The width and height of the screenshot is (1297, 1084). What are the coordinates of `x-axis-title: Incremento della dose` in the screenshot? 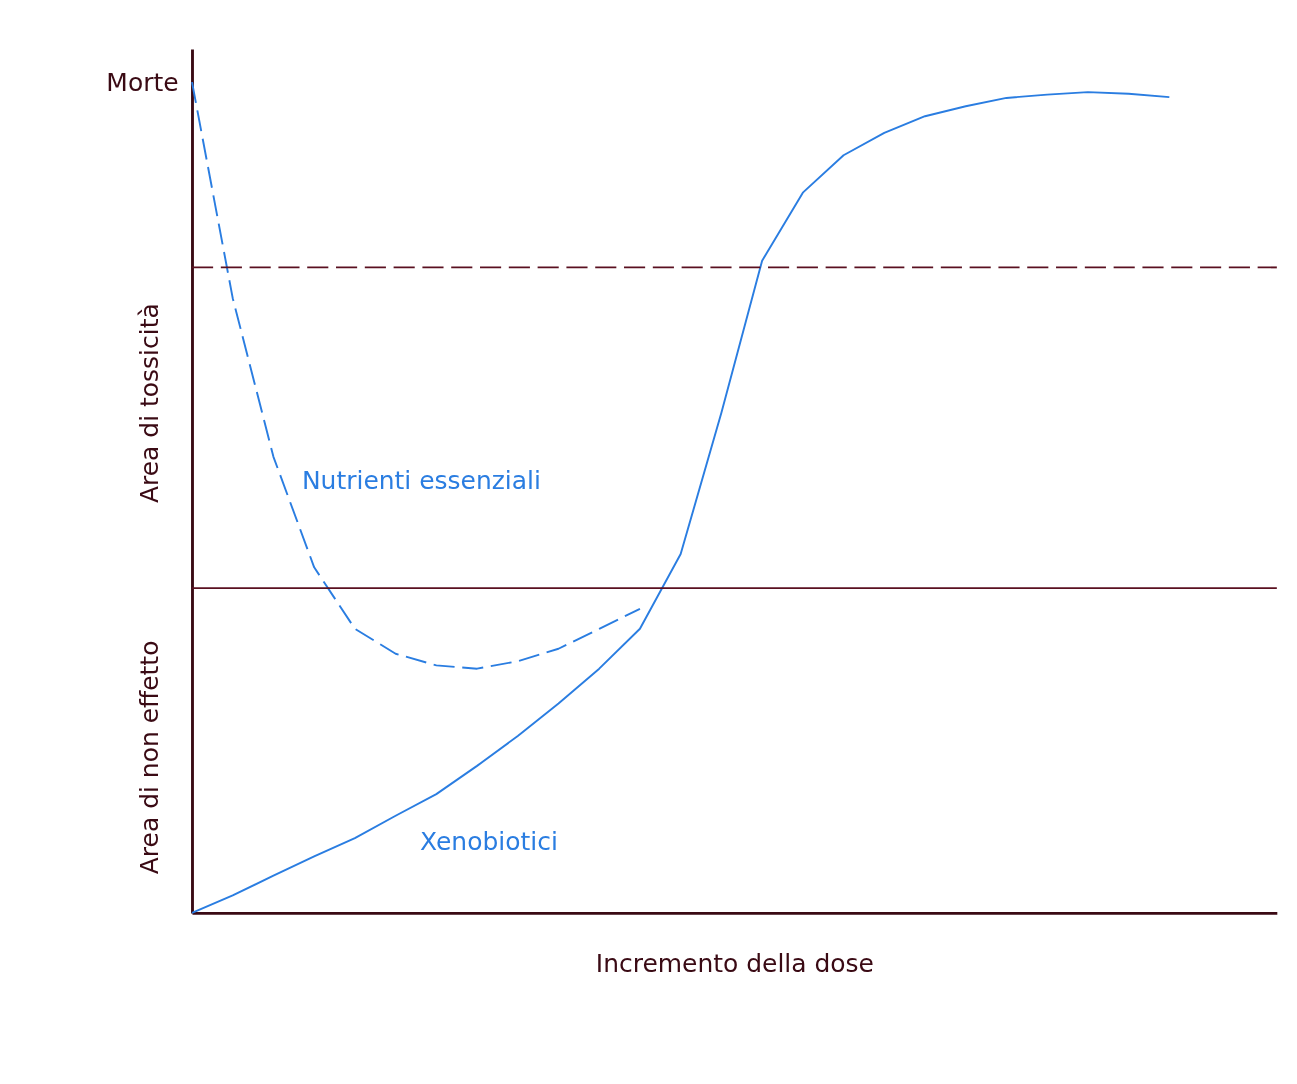 It's located at (734, 963).